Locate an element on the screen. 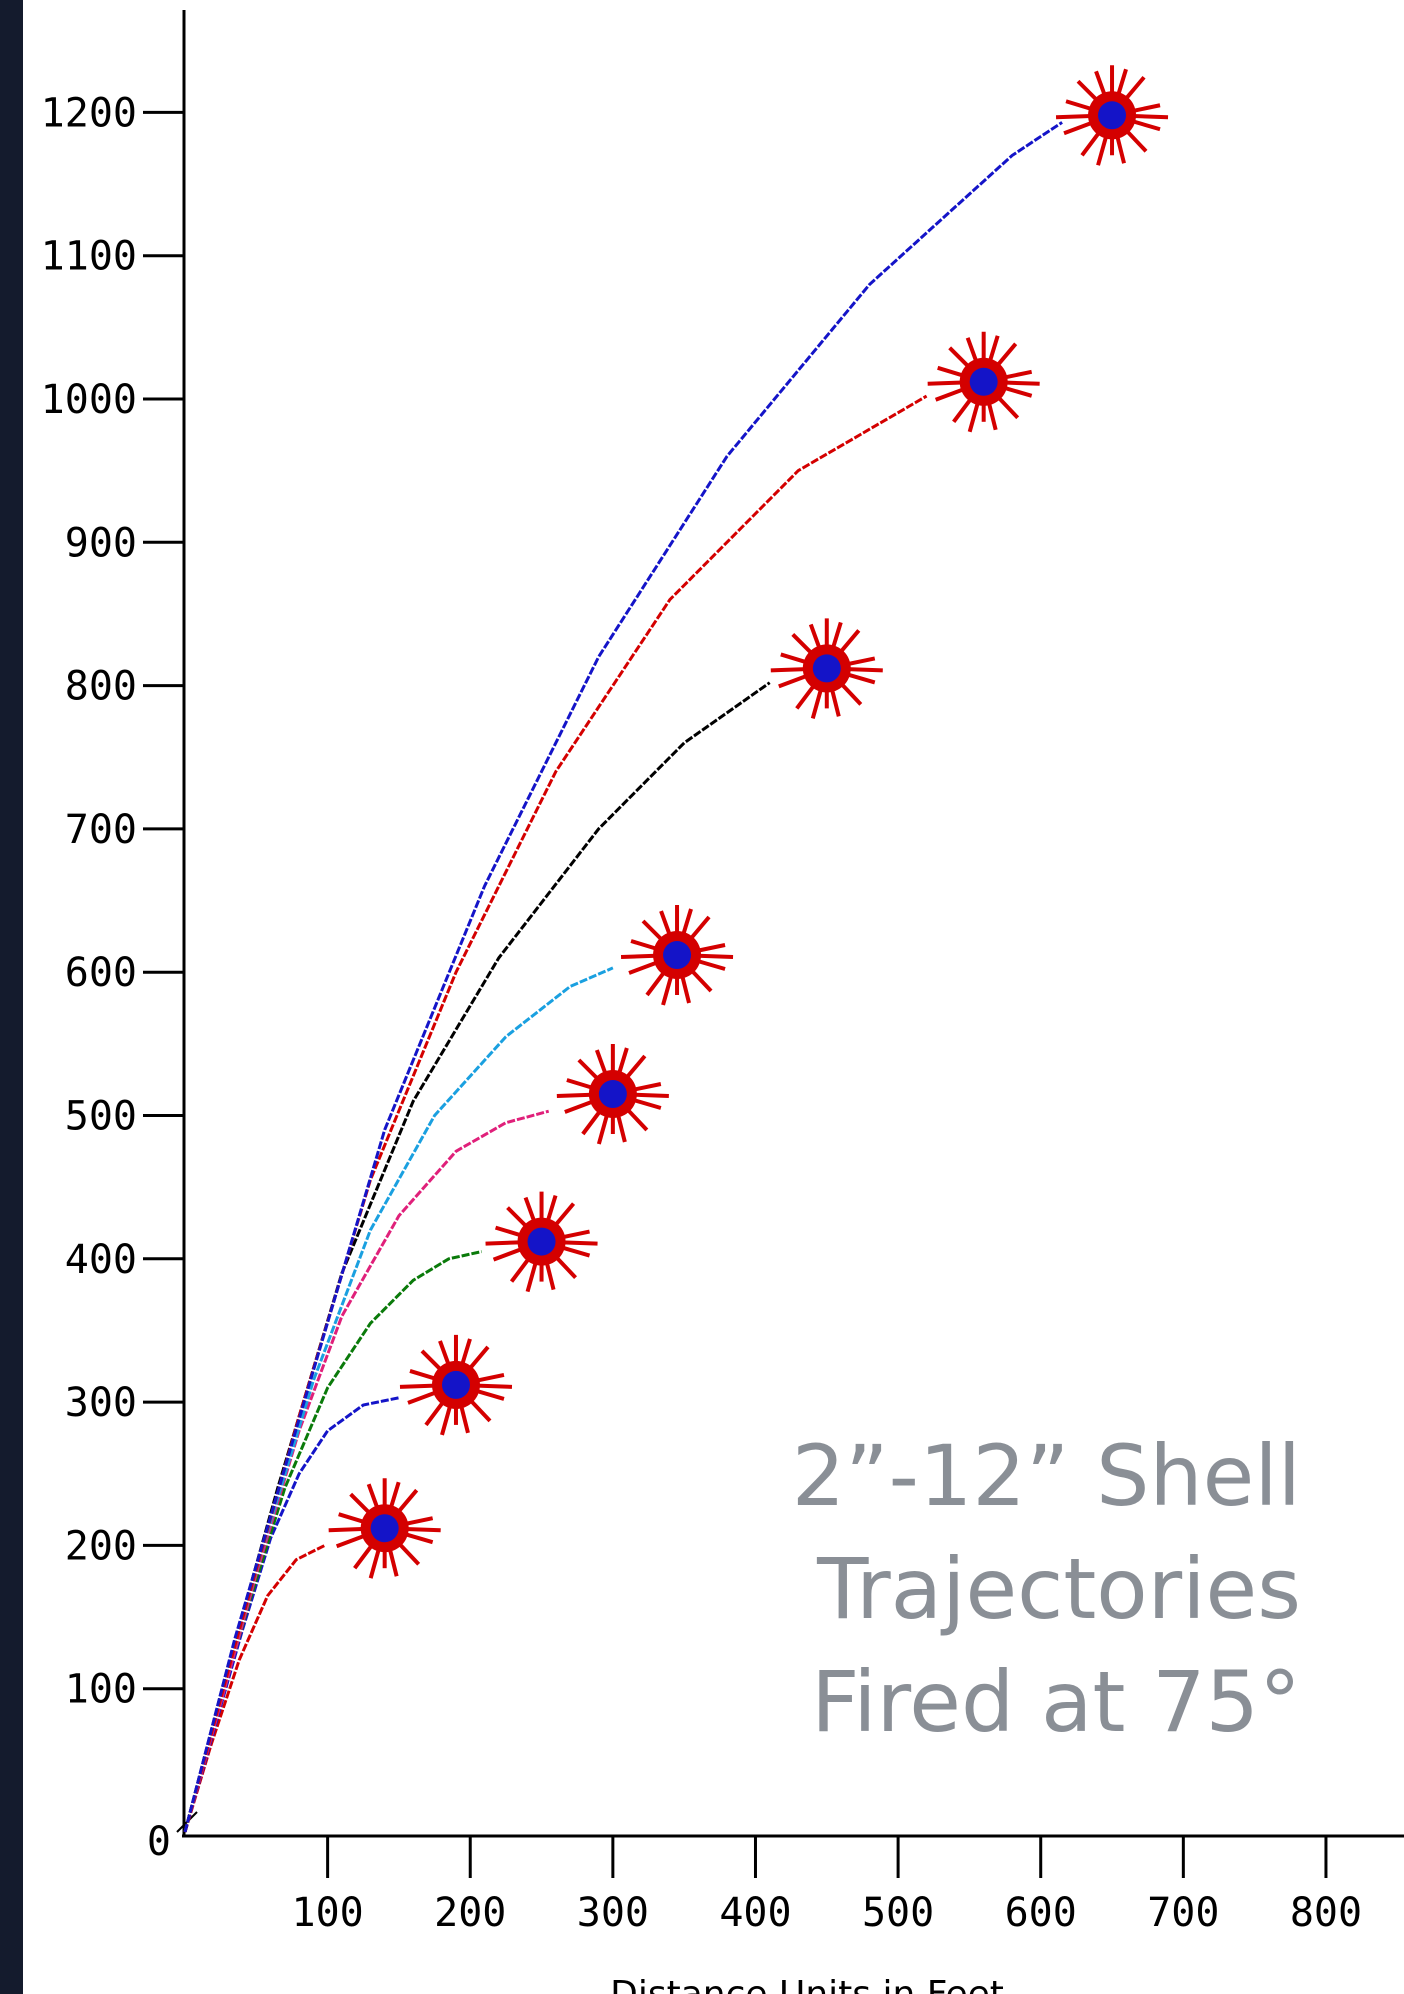 The width and height of the screenshot is (1404, 1994). x-tick-label: 100 is located at coordinates (327, 1913).